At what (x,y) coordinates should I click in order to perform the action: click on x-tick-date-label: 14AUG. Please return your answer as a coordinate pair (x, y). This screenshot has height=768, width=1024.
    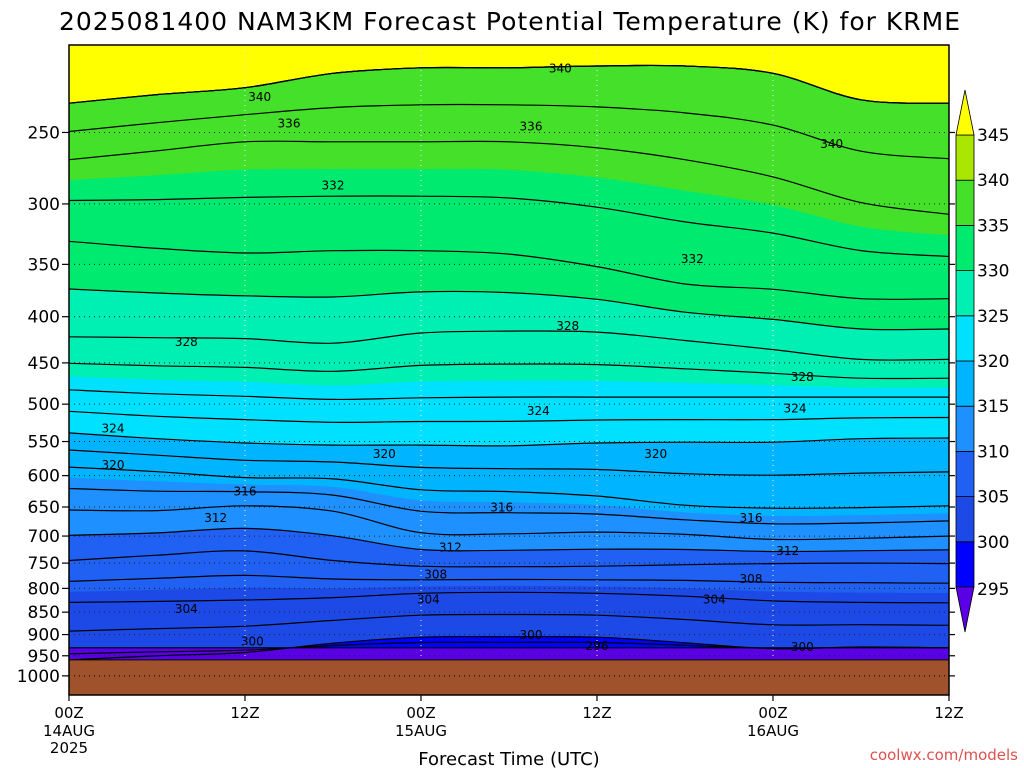
    Looking at the image, I should click on (69, 731).